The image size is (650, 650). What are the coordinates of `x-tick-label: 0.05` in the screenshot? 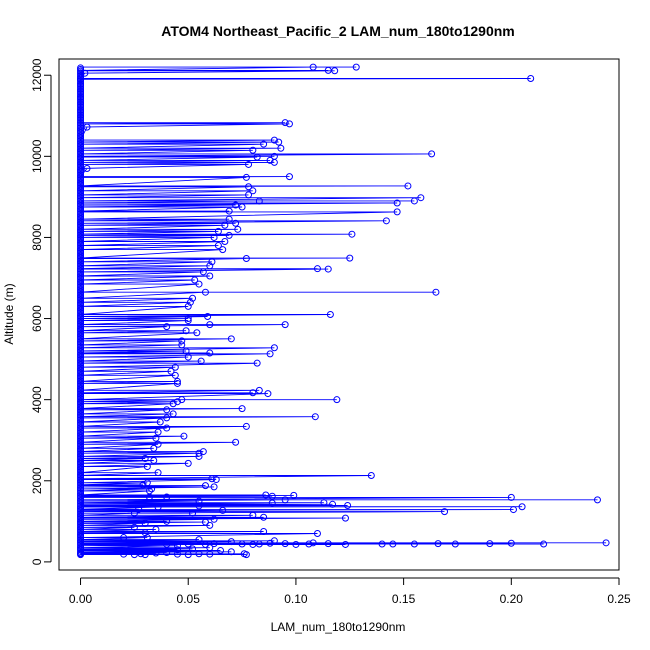 It's located at (189, 599).